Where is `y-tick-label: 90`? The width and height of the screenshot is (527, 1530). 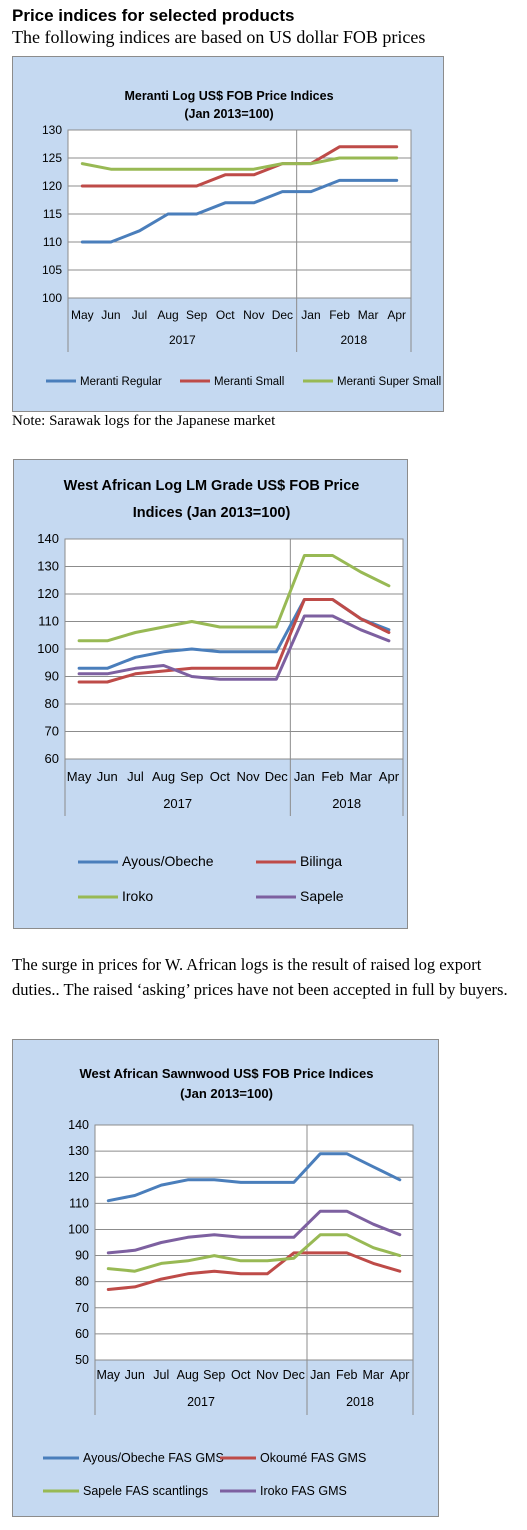
y-tick-label: 90 is located at coordinates (52, 676).